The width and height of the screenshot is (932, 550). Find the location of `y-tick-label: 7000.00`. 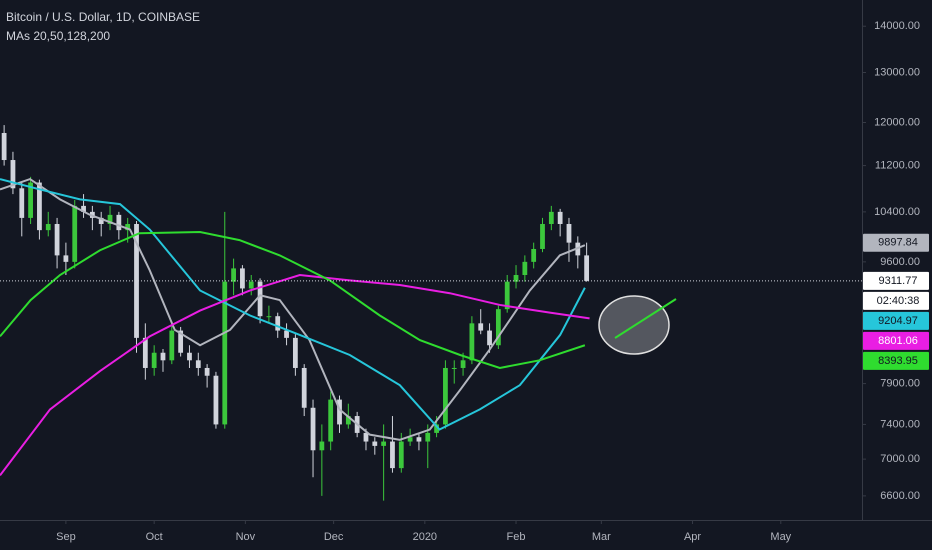

y-tick-label: 7000.00 is located at coordinates (900, 459).